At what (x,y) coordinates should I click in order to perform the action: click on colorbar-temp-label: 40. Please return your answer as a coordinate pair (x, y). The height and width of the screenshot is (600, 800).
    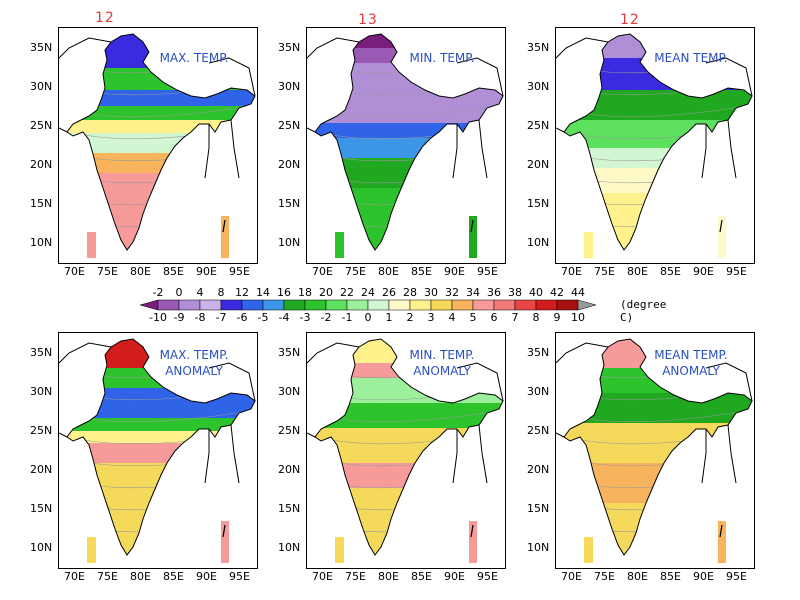
    Looking at the image, I should click on (536, 292).